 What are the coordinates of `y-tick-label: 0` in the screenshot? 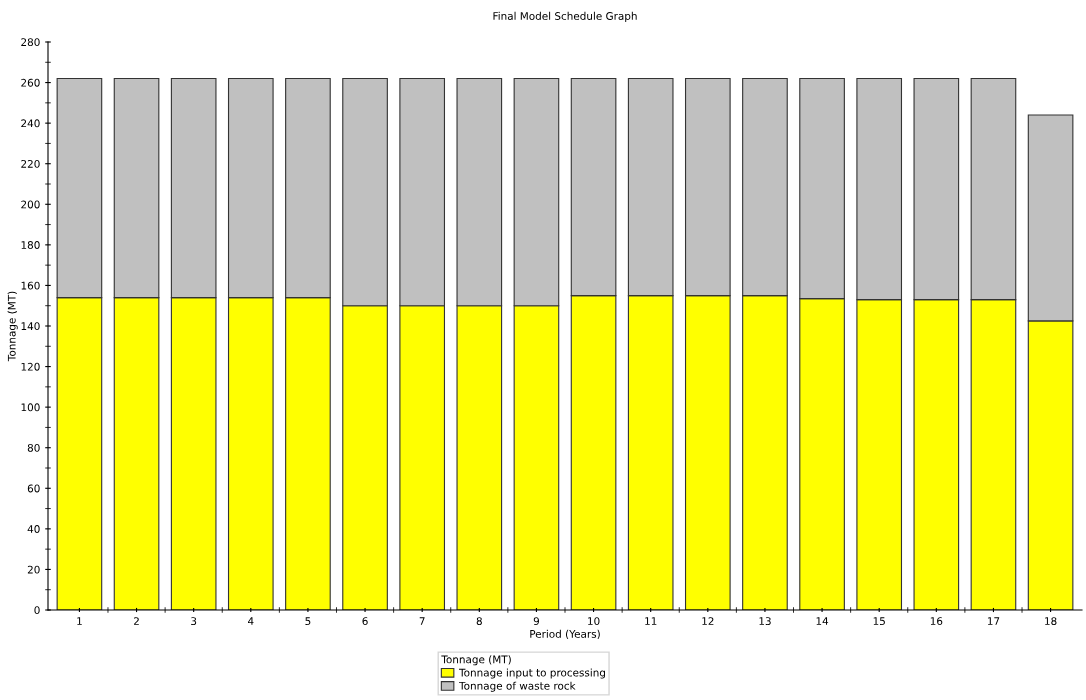 It's located at (37, 610).